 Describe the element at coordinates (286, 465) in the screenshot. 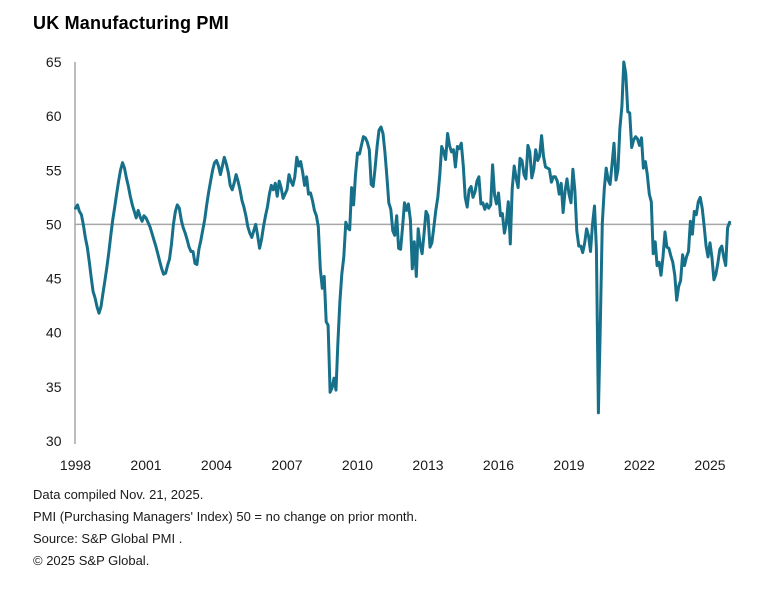

I see `x-tick-label: 2007` at that location.